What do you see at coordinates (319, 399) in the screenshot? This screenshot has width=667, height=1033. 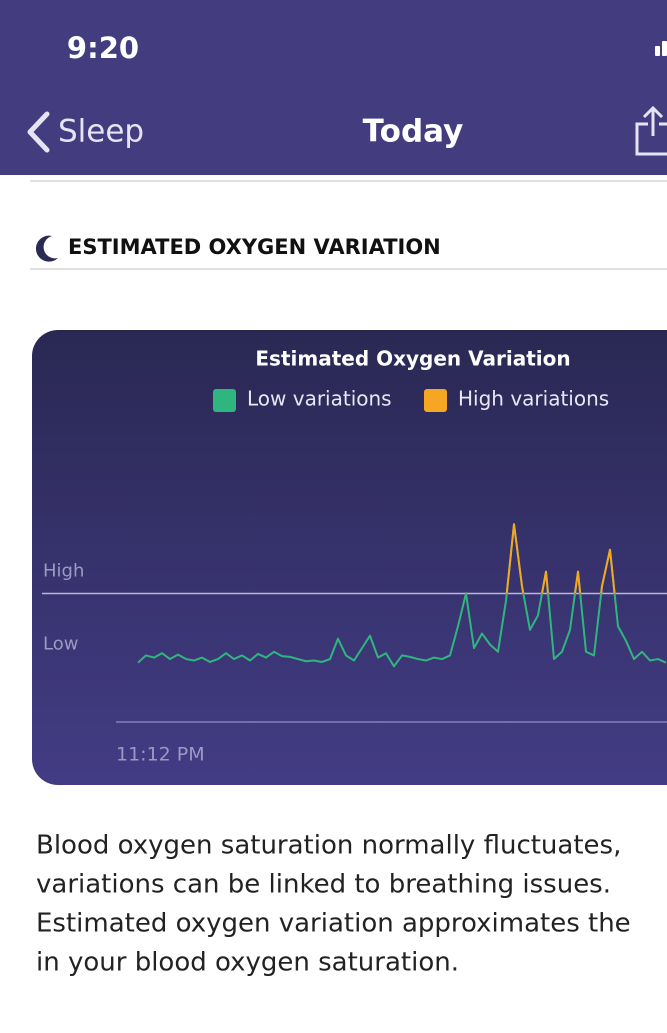 I see `legend-label: Low variations` at bounding box center [319, 399].